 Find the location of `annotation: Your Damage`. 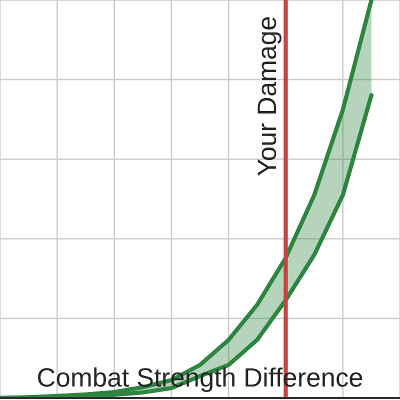

annotation: Your Damage is located at coordinates (270, 96).